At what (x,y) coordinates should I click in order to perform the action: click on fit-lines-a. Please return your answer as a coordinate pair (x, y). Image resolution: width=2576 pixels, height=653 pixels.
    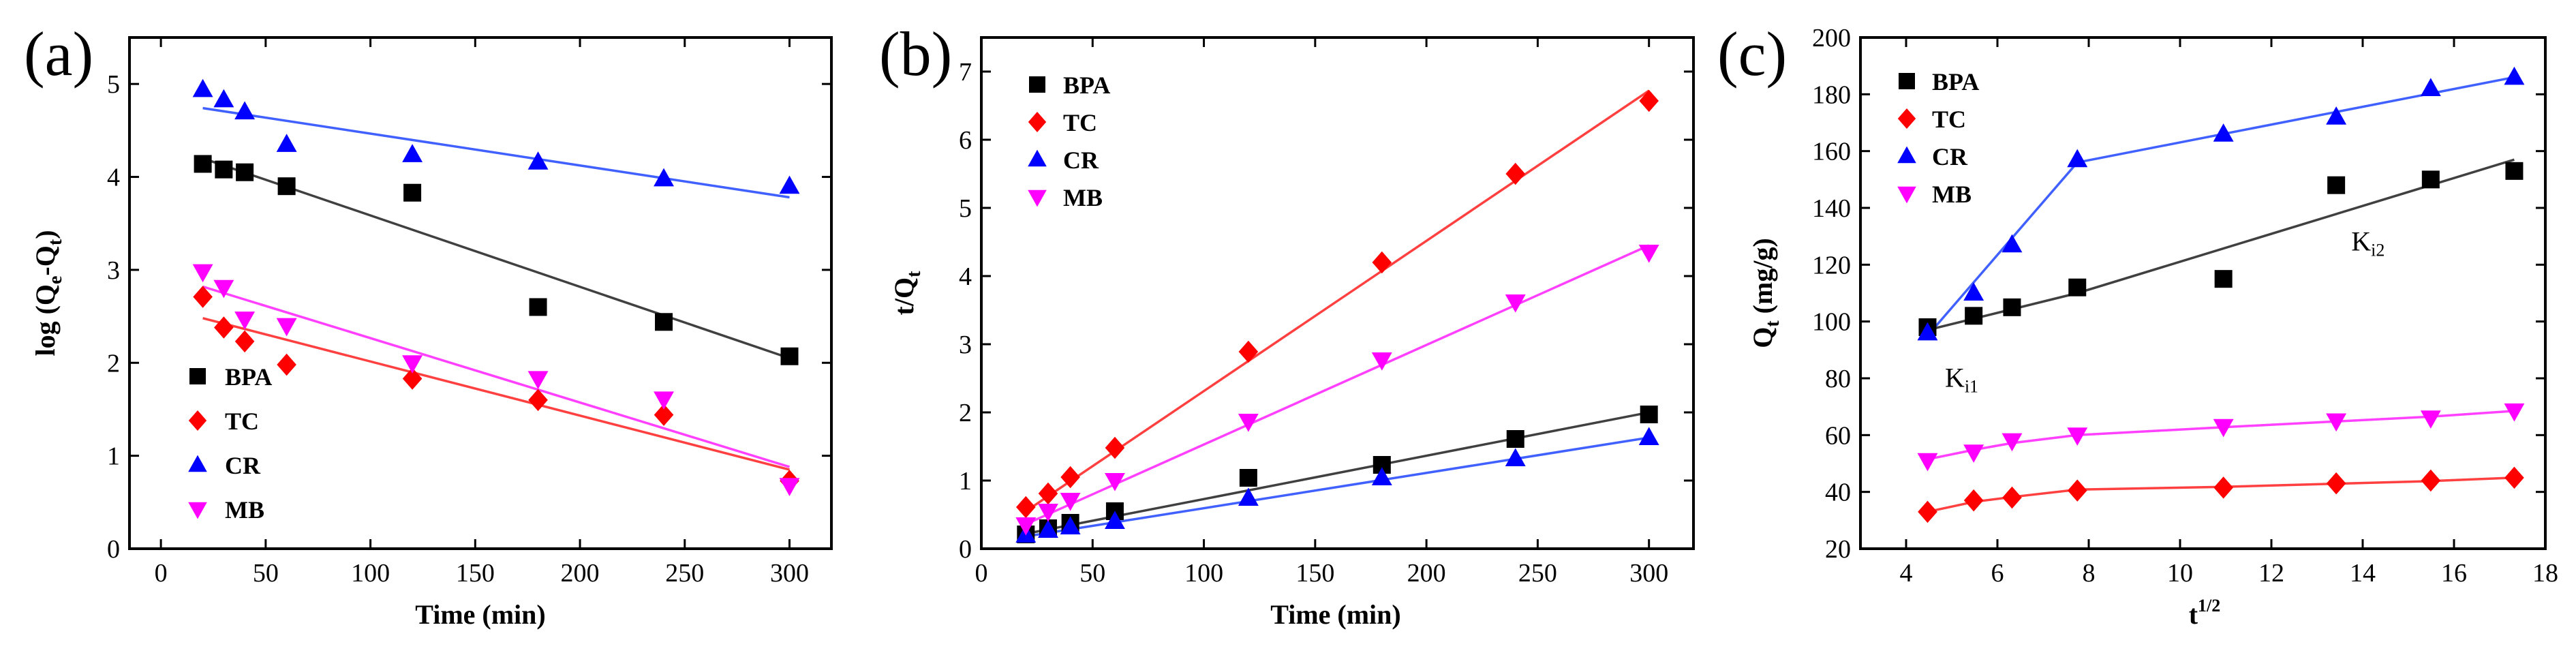
    Looking at the image, I should click on (497, 288).